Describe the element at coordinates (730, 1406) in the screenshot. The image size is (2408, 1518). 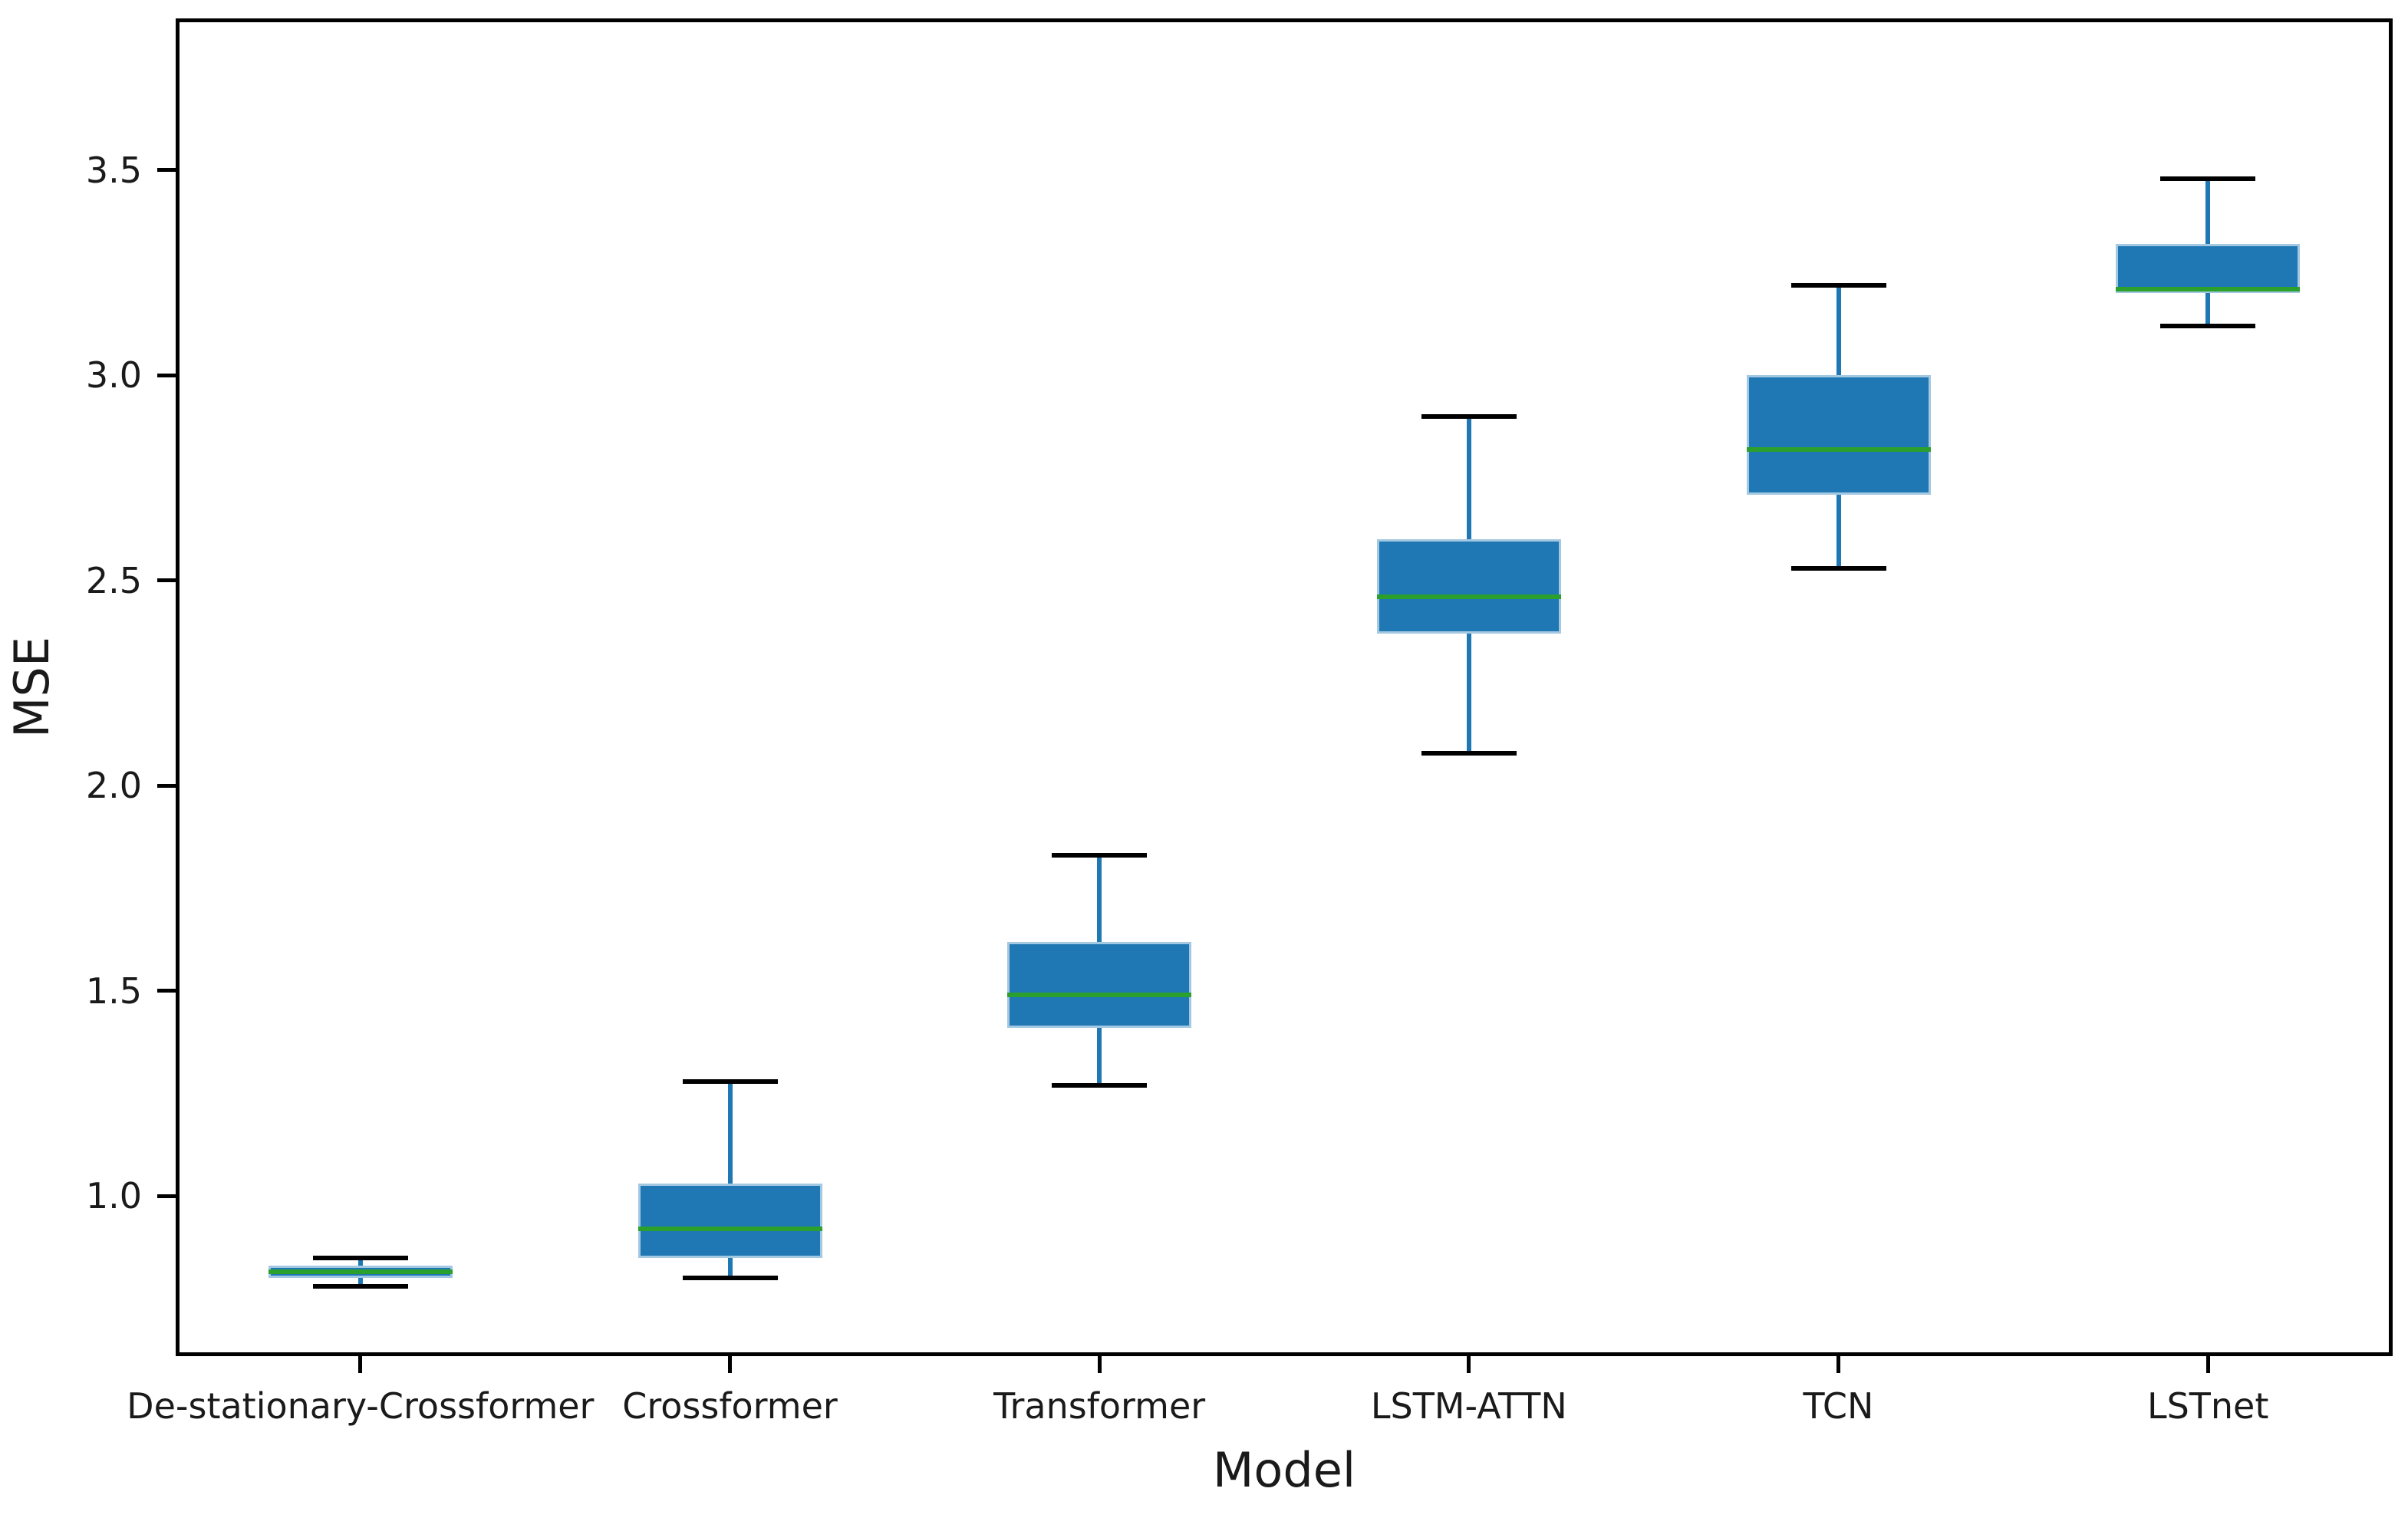
I see `x-tick-label: Crossformer` at that location.